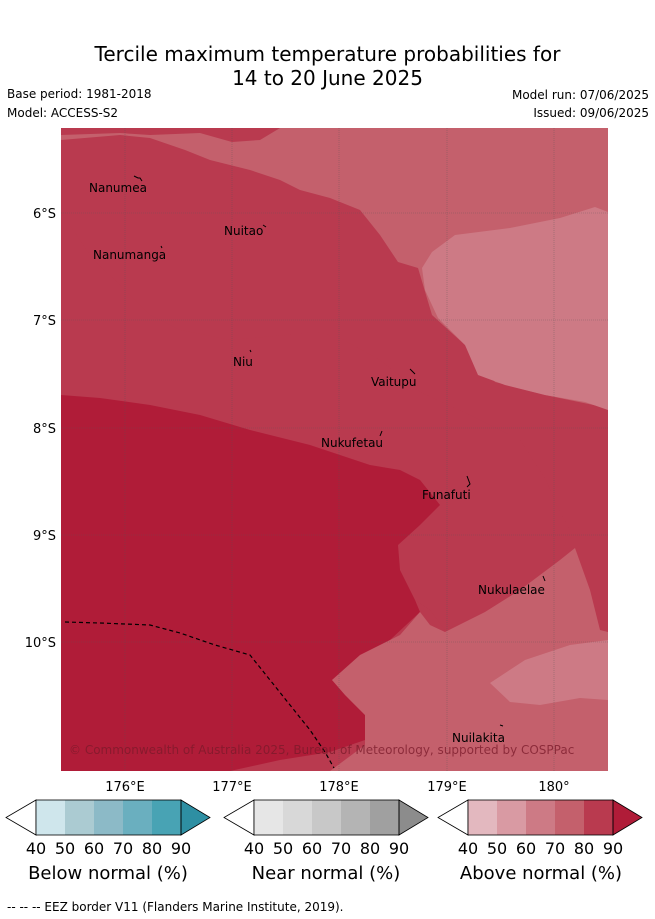 The width and height of the screenshot is (655, 919). Describe the element at coordinates (341, 848) in the screenshot. I see `colorbar-near-tick: 70` at that location.